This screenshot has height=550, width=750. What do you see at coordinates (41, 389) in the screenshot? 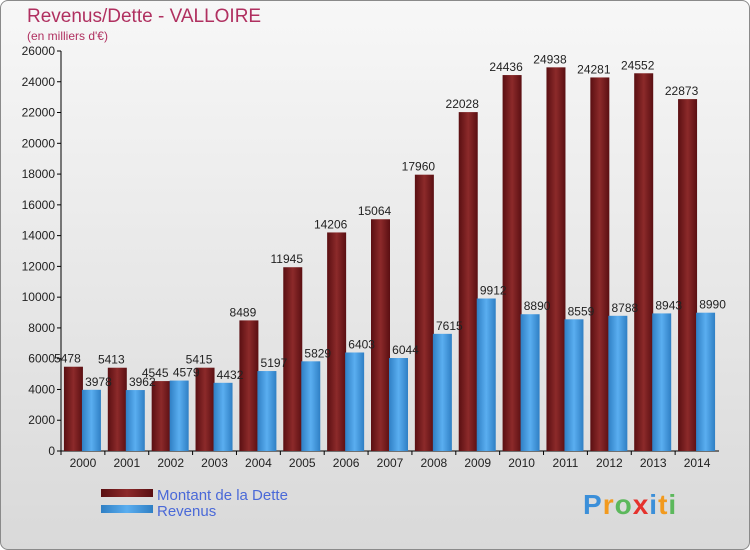
I see `y-tick-label: 4000` at bounding box center [41, 389].